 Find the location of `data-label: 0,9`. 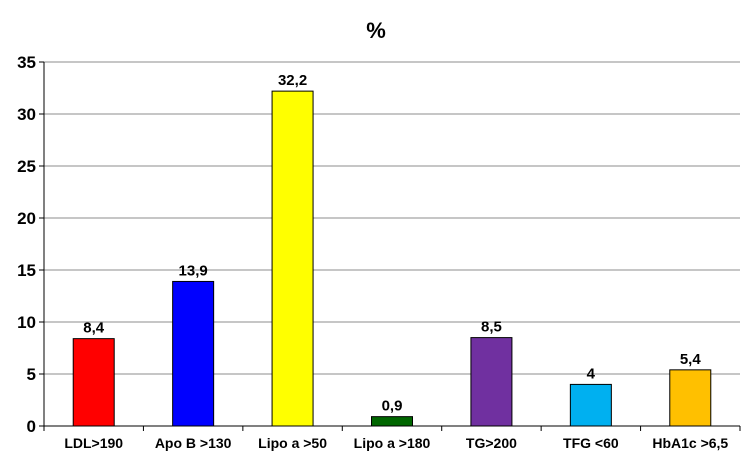

data-label: 0,9 is located at coordinates (392, 406).